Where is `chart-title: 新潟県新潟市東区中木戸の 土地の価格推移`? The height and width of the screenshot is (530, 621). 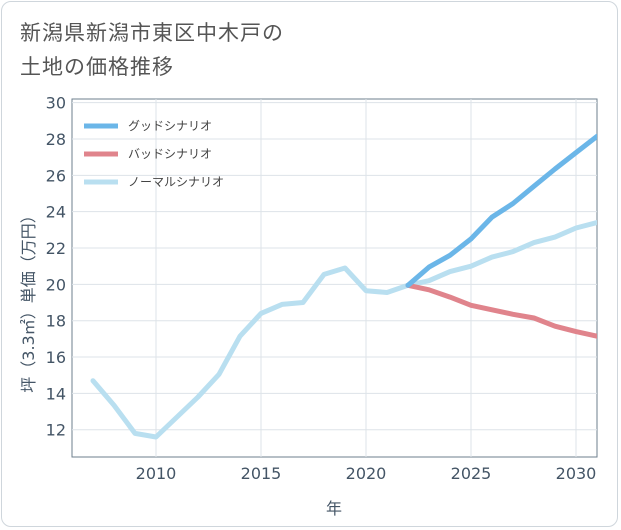
chart-title: 新潟県新潟市東区中木戸の 土地の価格推移 is located at coordinates (152, 50).